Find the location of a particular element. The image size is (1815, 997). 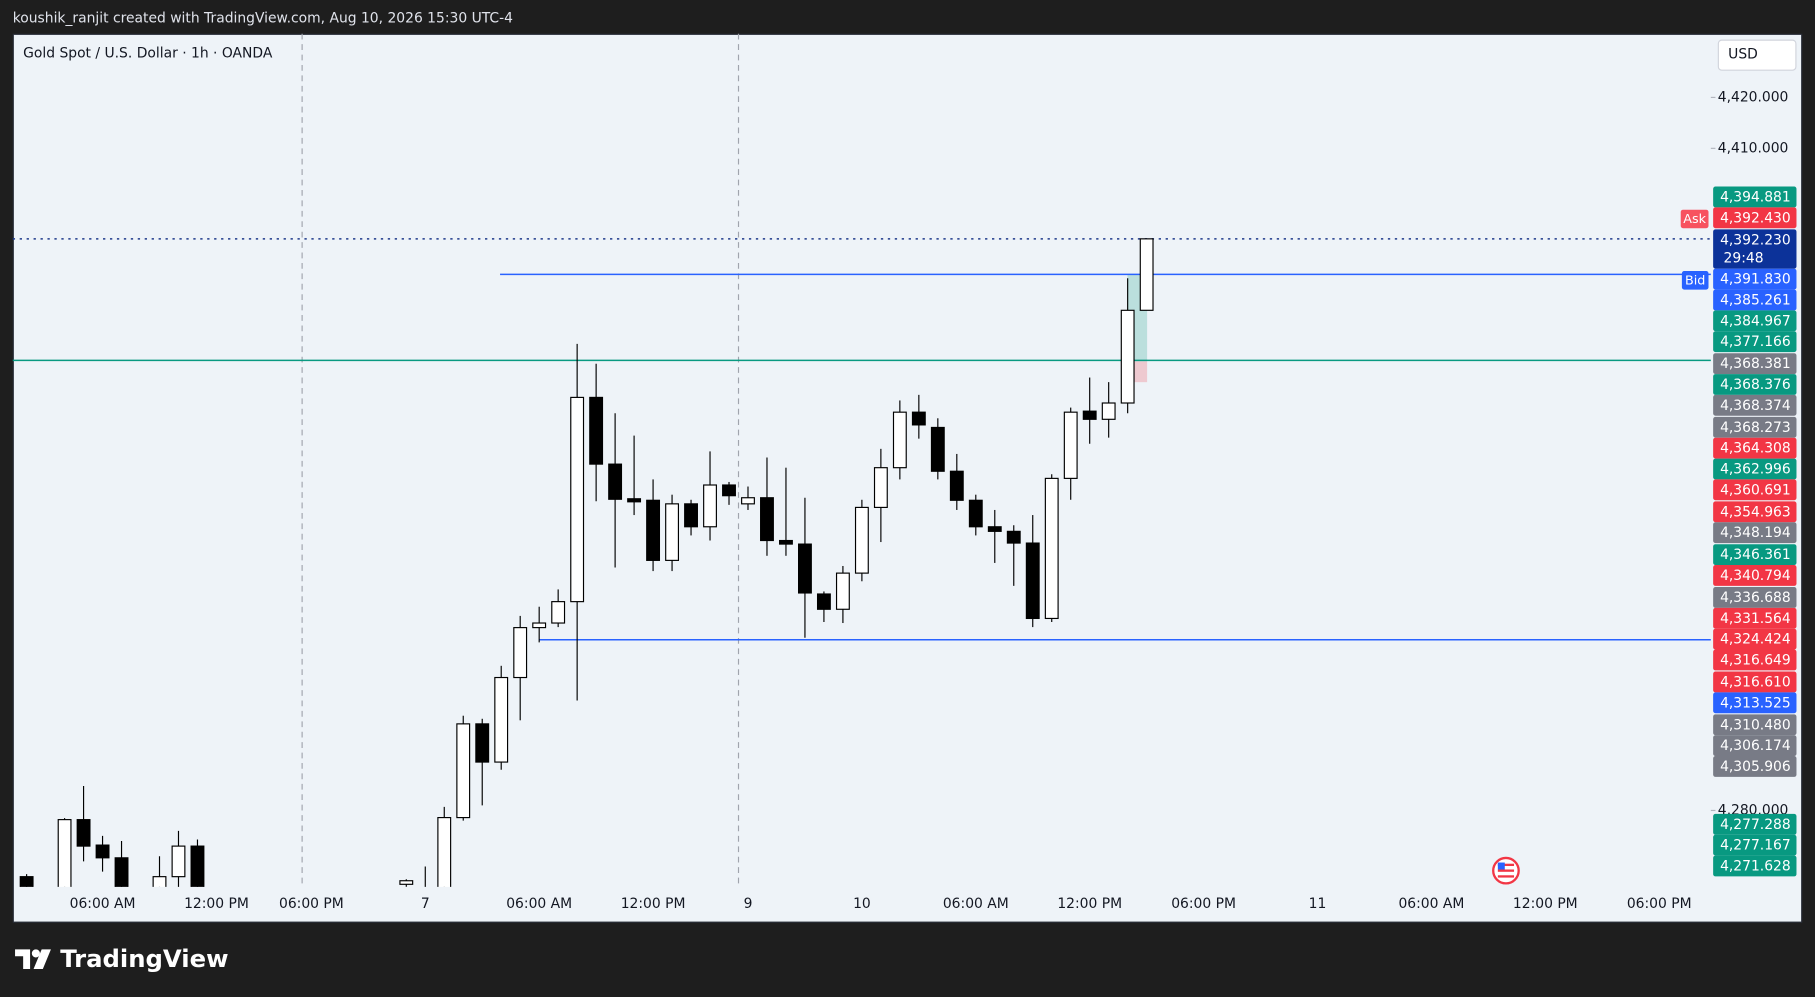

price-label: 4,277.288 is located at coordinates (1755, 825).